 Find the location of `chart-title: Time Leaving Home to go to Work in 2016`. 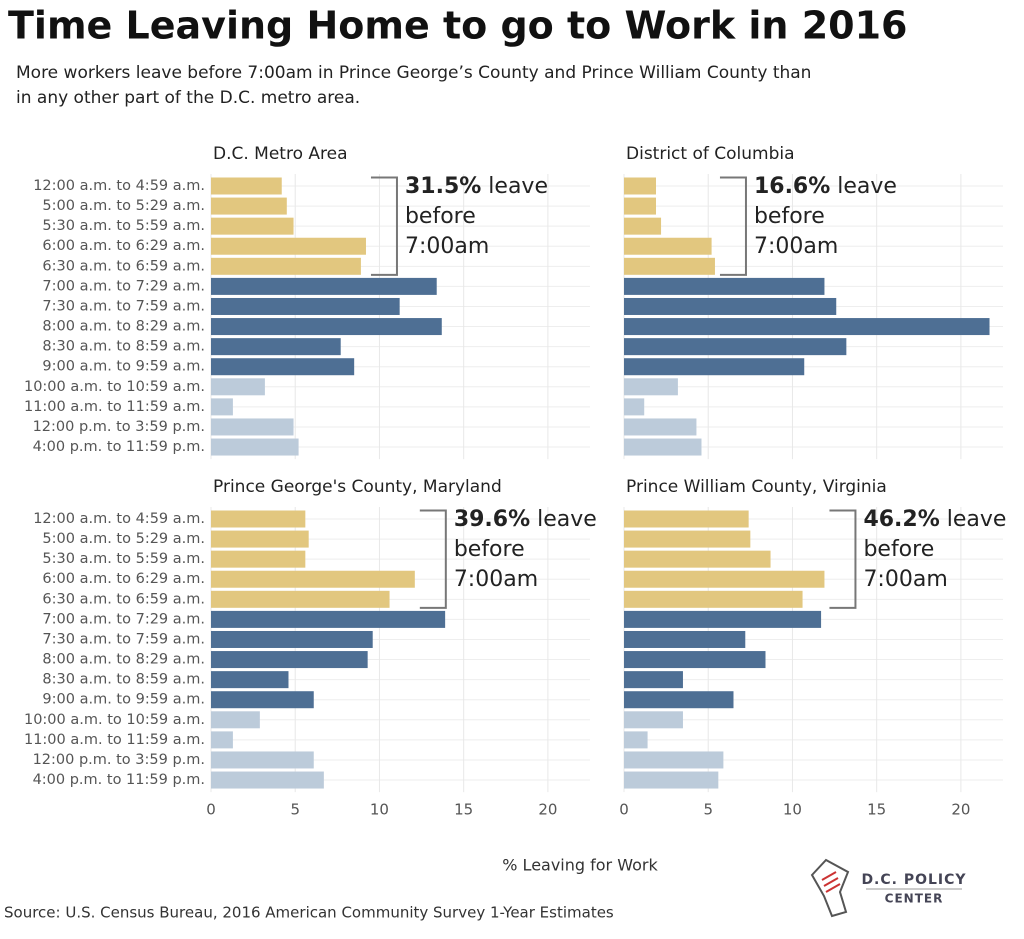

chart-title: Time Leaving Home to go to Work in 2016 is located at coordinates (457, 26).